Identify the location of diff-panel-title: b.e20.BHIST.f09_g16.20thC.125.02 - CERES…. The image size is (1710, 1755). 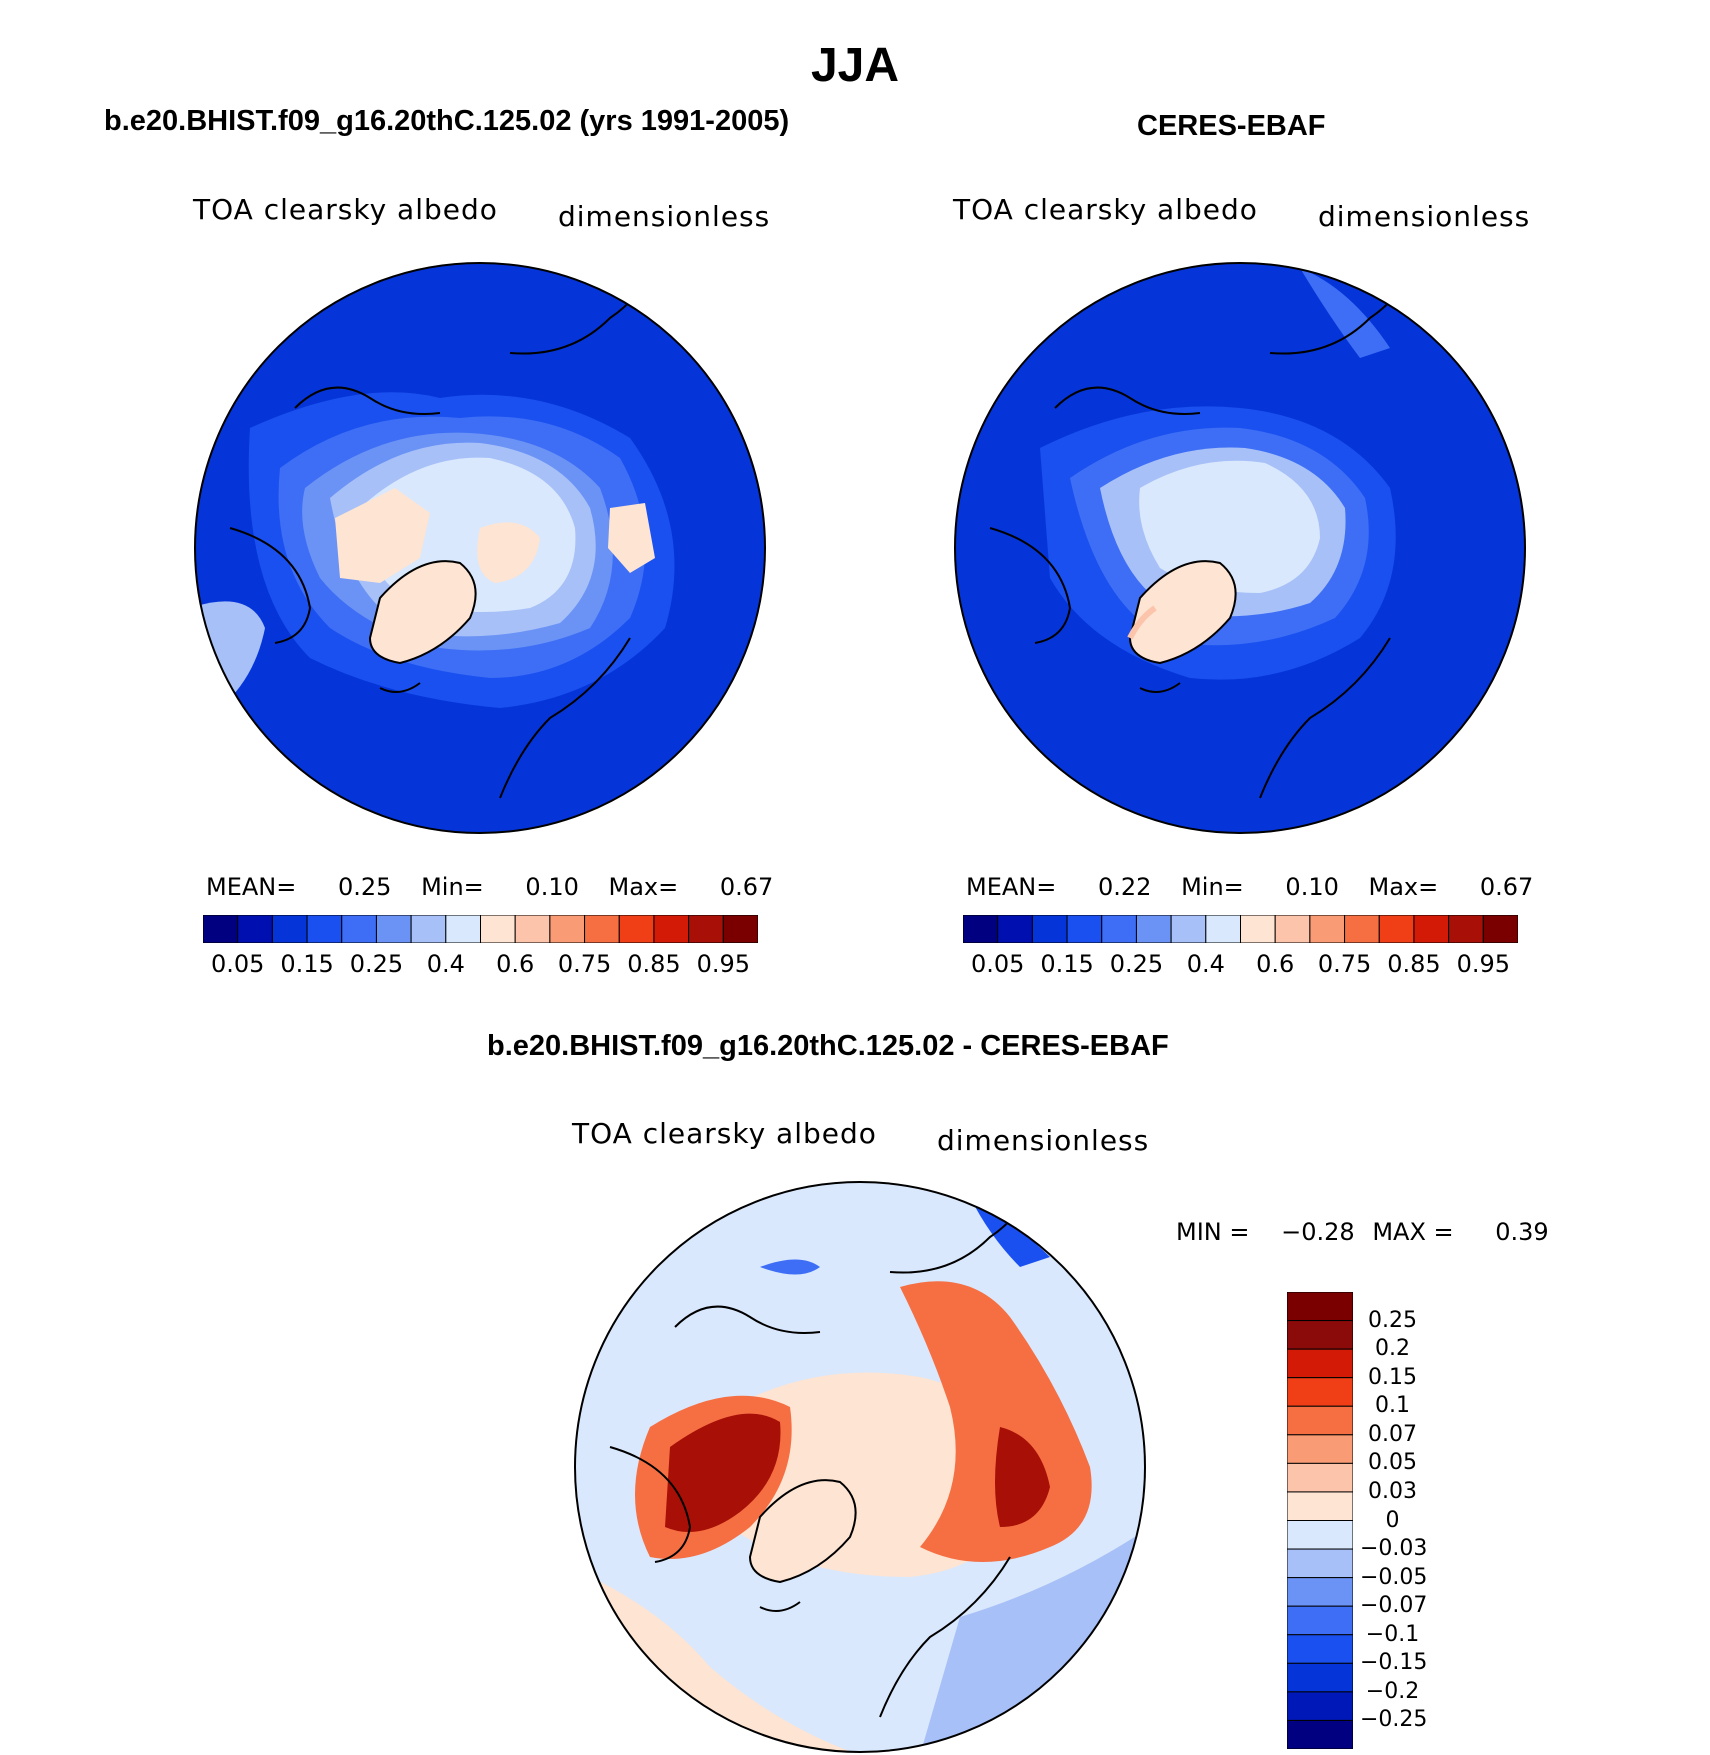
(828, 1046).